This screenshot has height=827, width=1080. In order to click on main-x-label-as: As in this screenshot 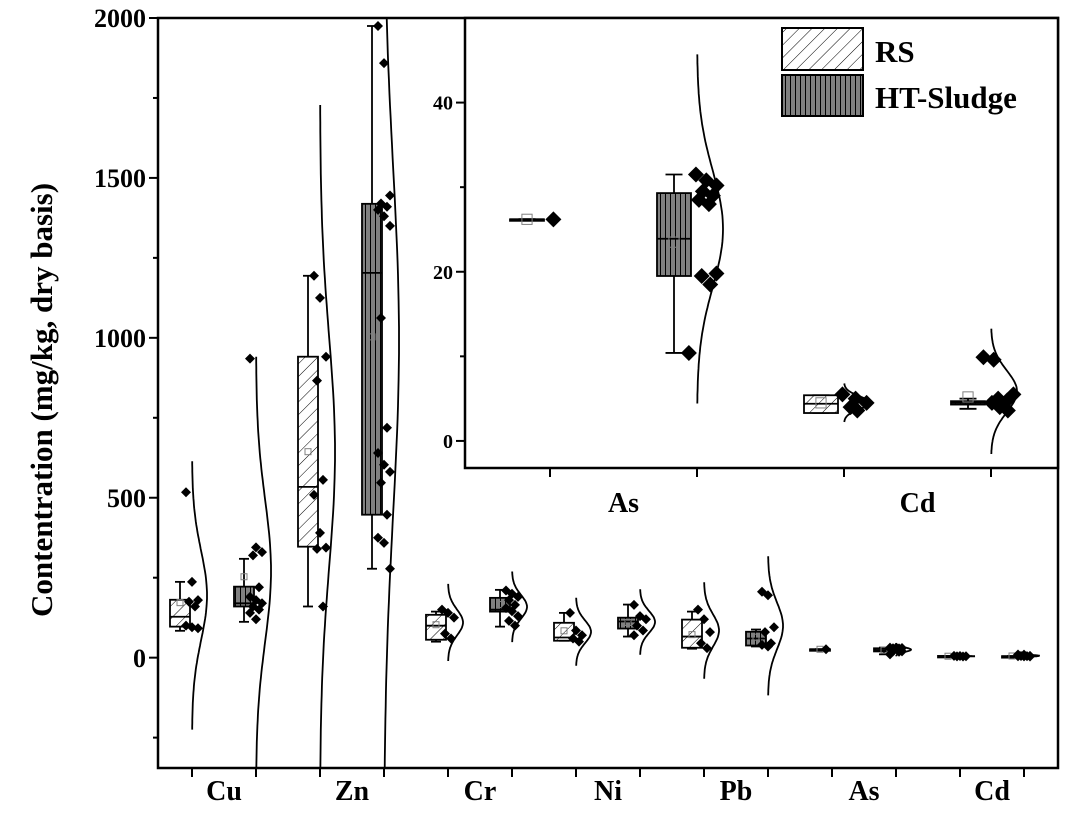, I will do `click(863, 791)`.